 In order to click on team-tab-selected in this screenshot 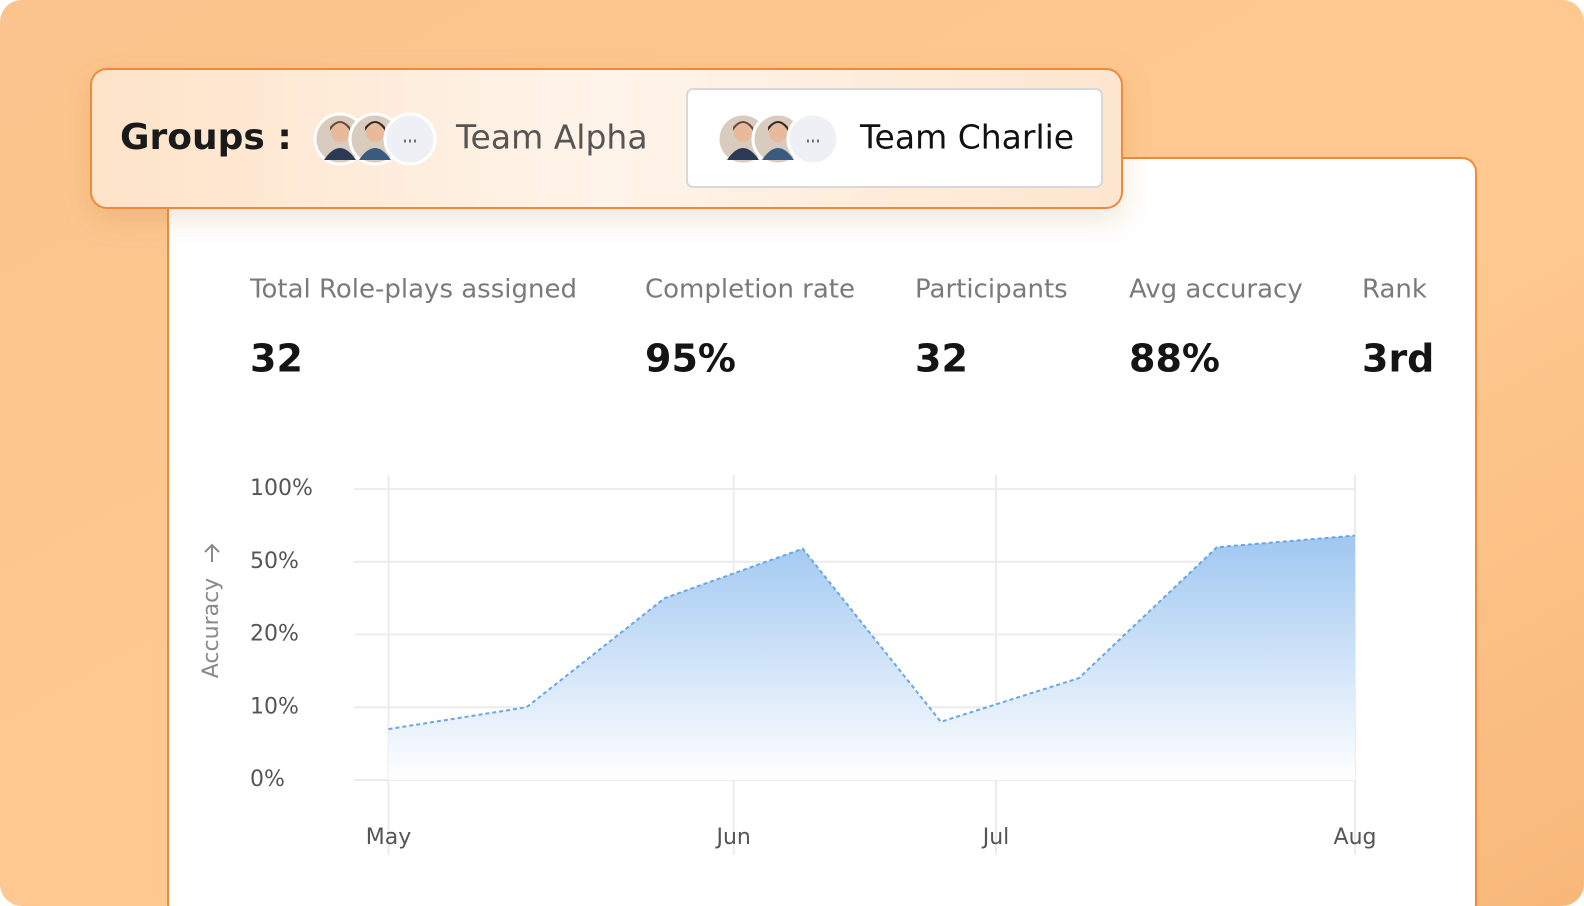, I will do `click(894, 138)`.